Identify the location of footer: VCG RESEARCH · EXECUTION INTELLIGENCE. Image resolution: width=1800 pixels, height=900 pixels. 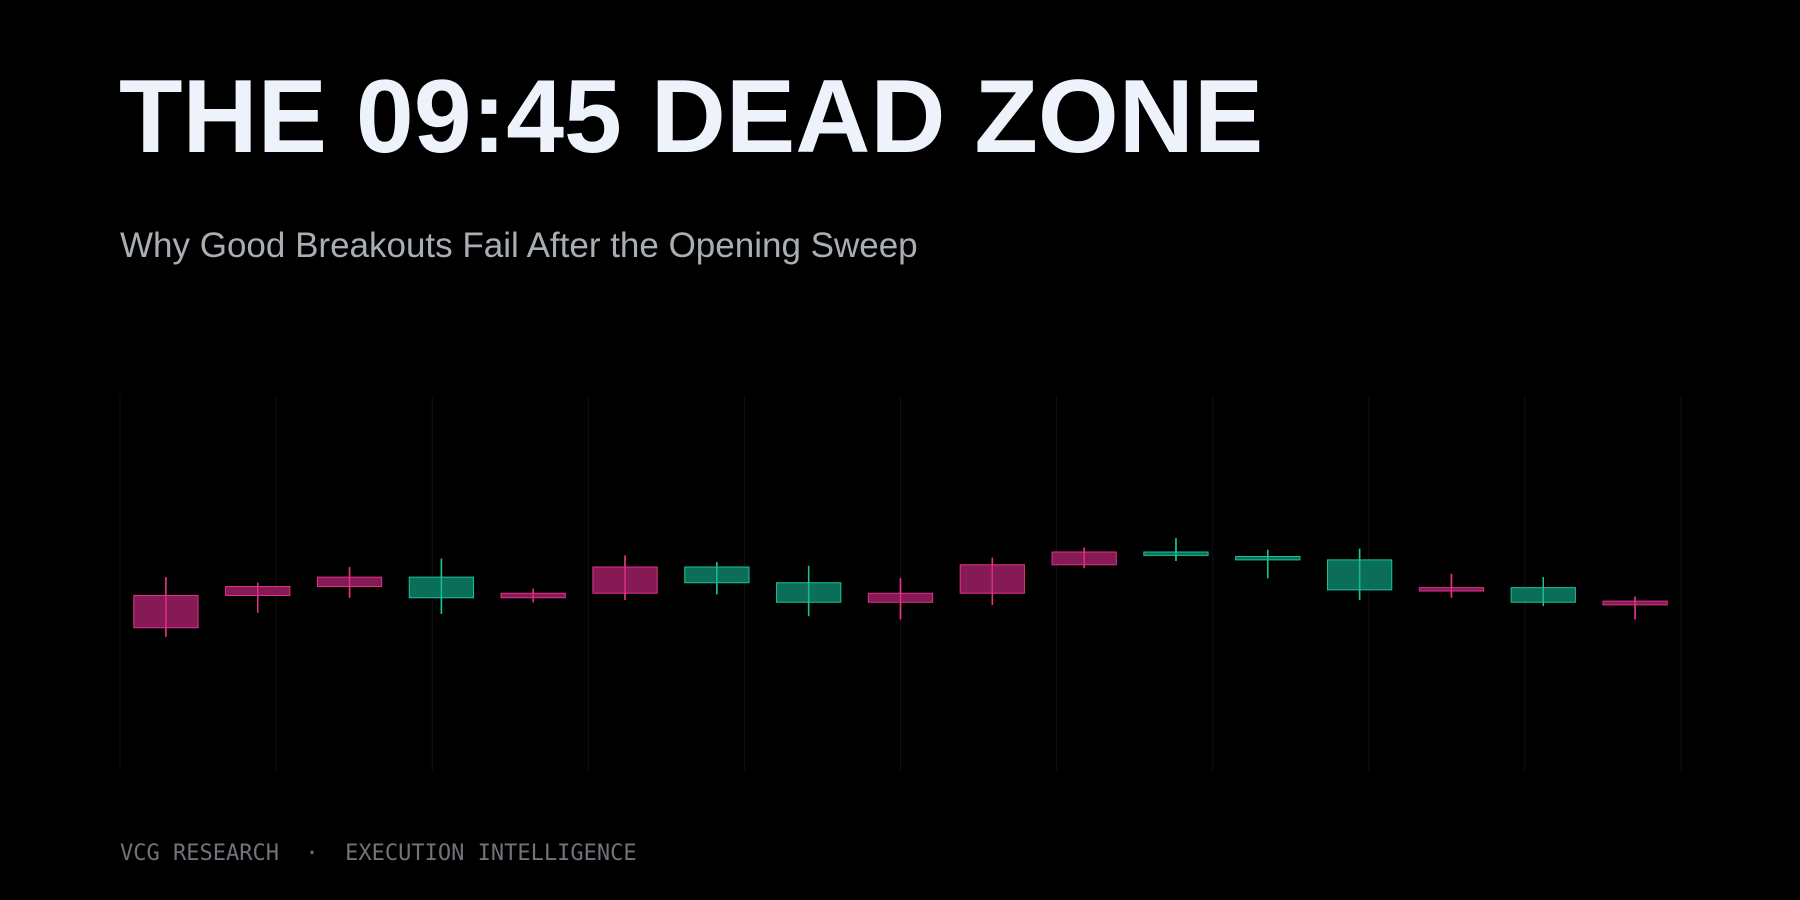
(378, 853).